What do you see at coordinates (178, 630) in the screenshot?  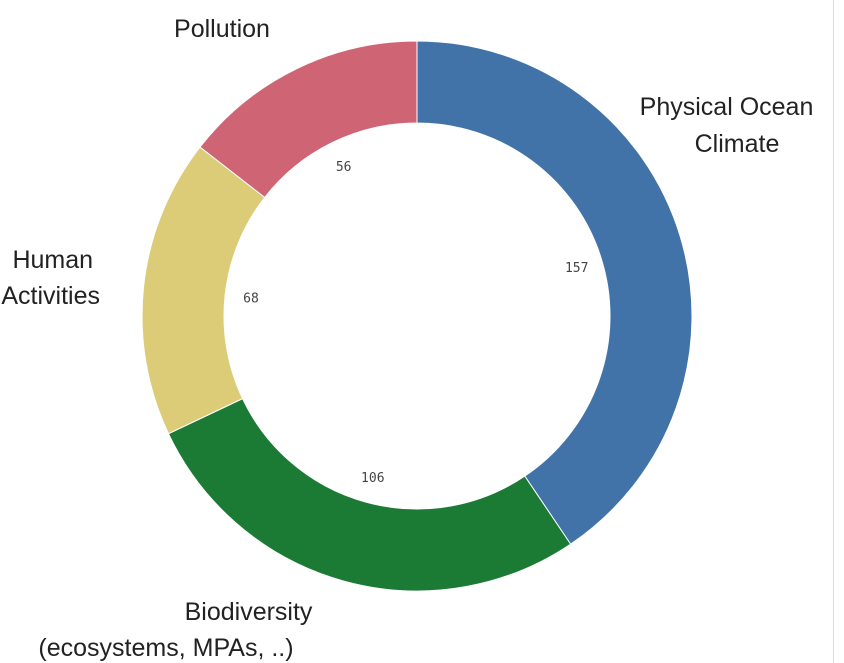 I see `category-label-biodiversity: Biodiversity (ecosystems, MPAs, ..)` at bounding box center [178, 630].